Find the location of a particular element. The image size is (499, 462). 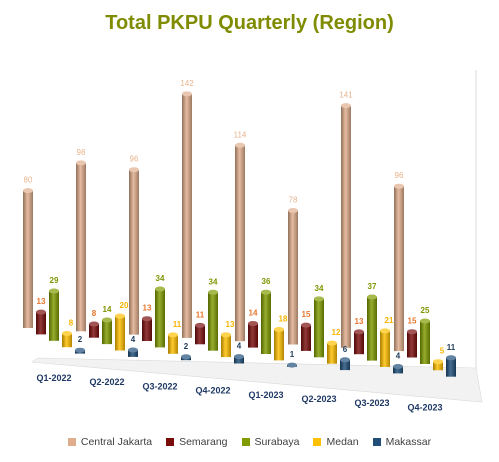

bar-central-jakarta-q4-2023 is located at coordinates (399, 269).